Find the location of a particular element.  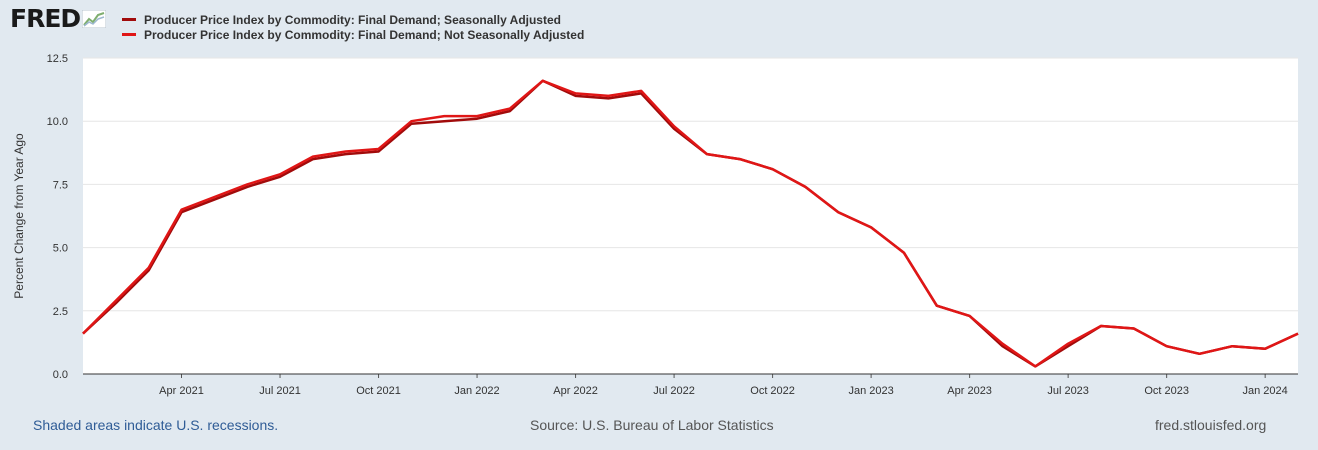

y-tick-label: 10.0 is located at coordinates (57, 122).